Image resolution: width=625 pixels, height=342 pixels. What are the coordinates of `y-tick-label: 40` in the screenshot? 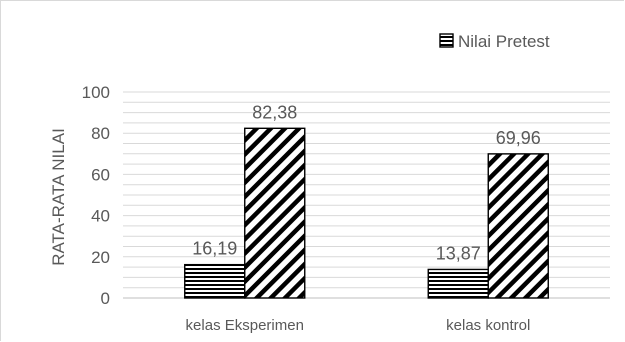 It's located at (100, 216).